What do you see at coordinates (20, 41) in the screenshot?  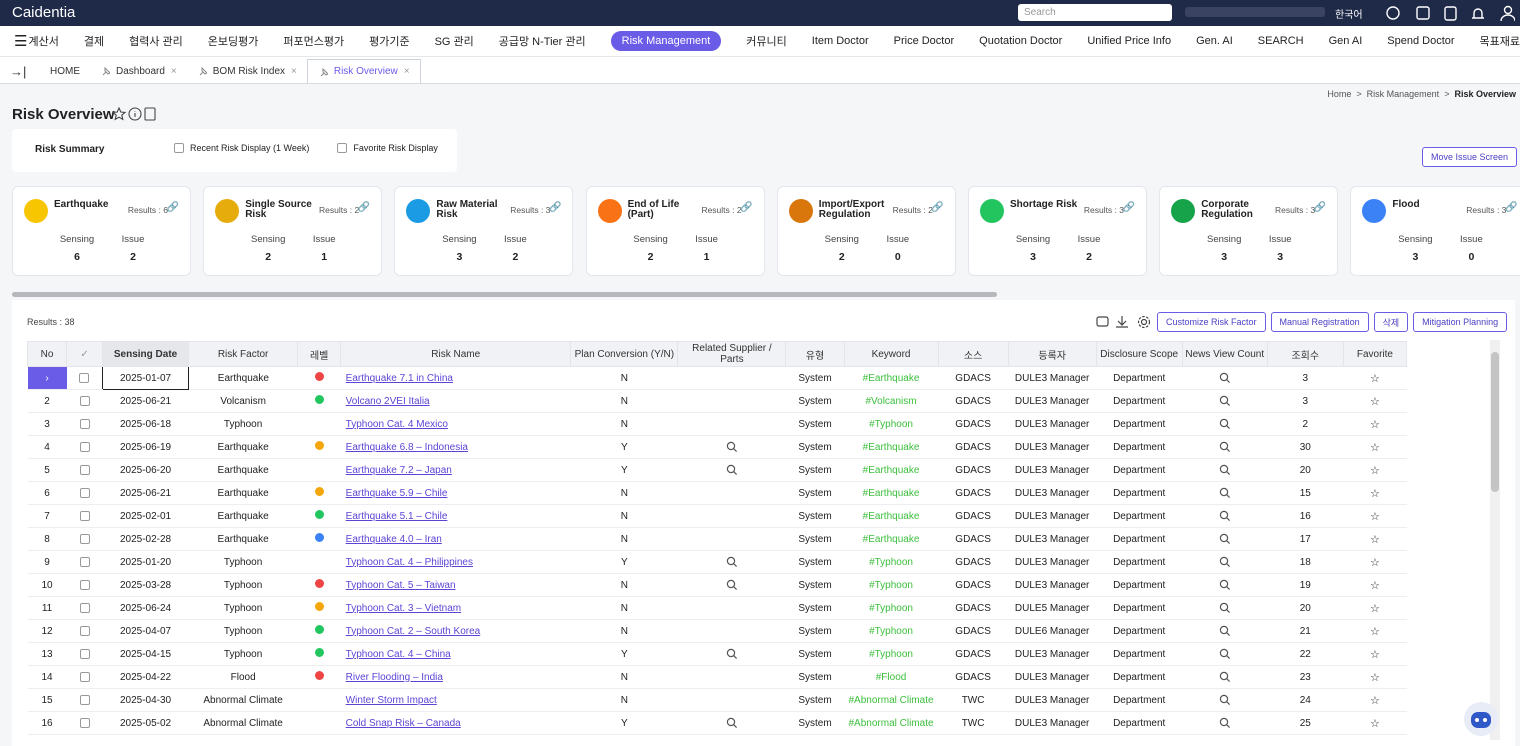 I see `menu-icon: ☰` at bounding box center [20, 41].